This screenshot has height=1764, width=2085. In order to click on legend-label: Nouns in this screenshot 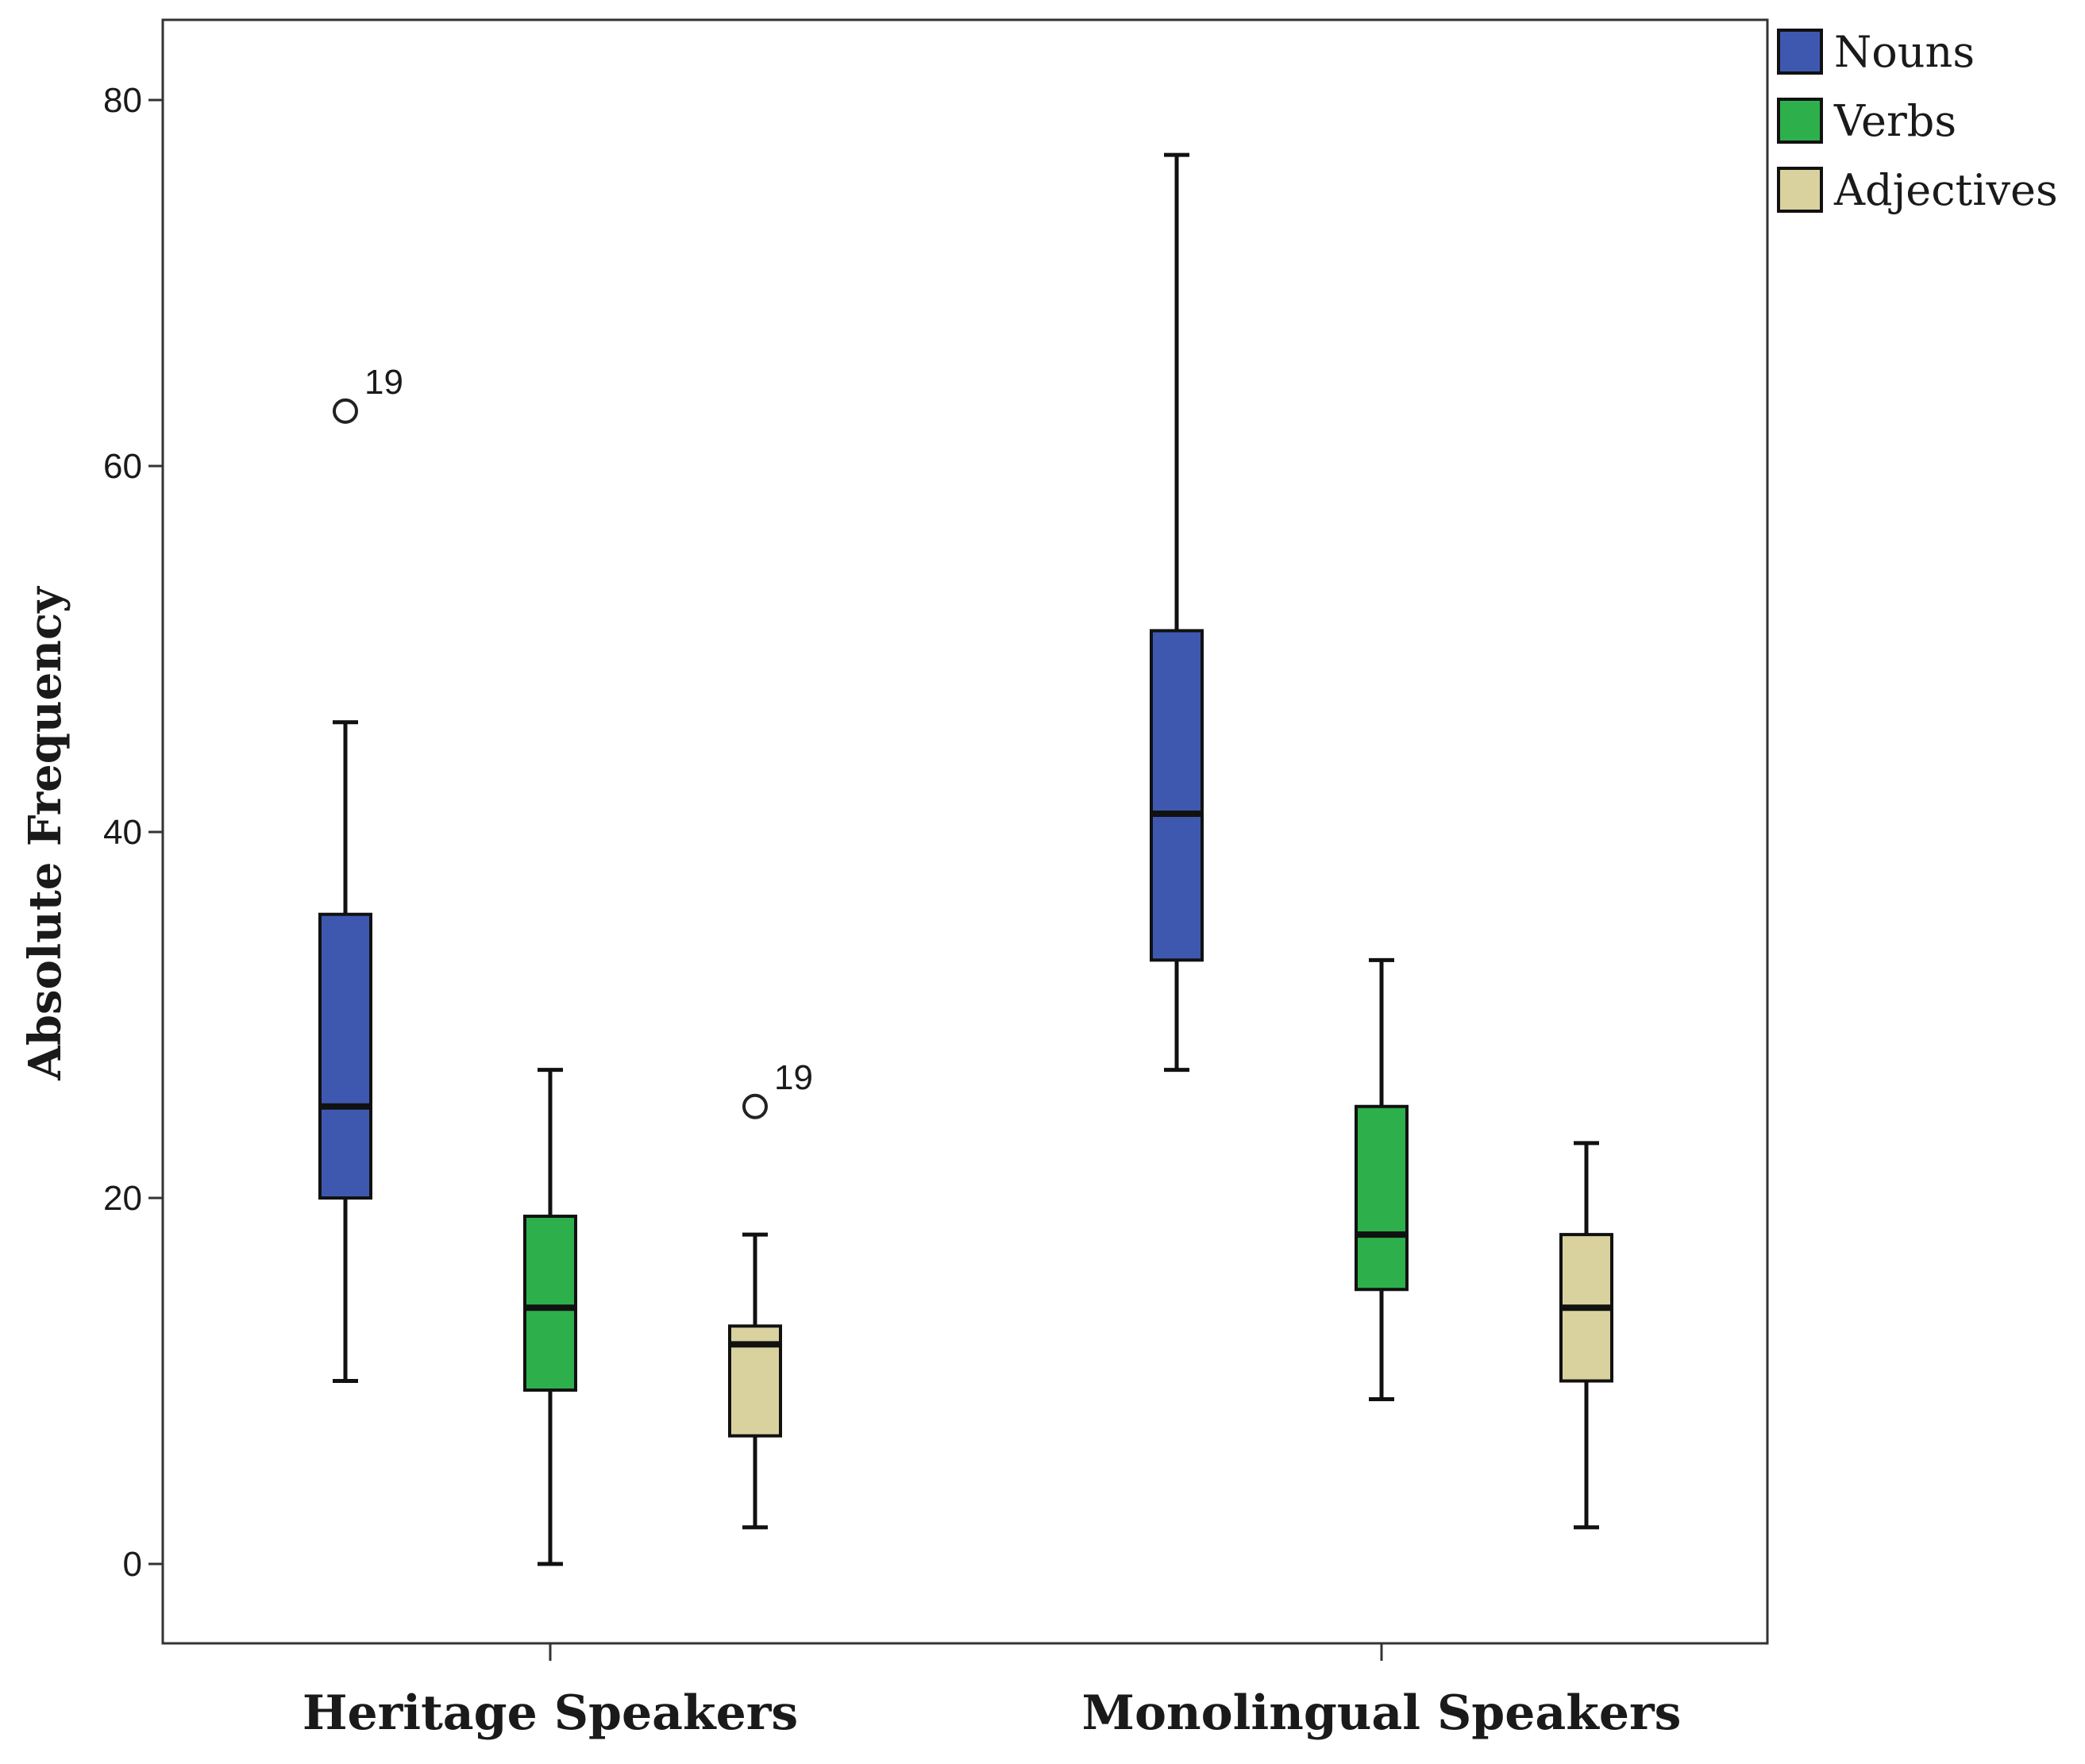, I will do `click(1904, 52)`.